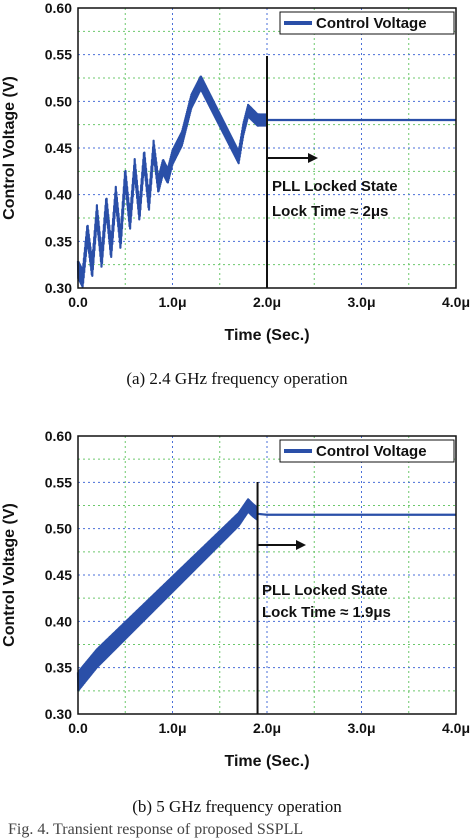 The height and width of the screenshot is (838, 474). What do you see at coordinates (330, 211) in the screenshot?
I see `annotation-lock-time: Lock Time ≈ 2μs` at bounding box center [330, 211].